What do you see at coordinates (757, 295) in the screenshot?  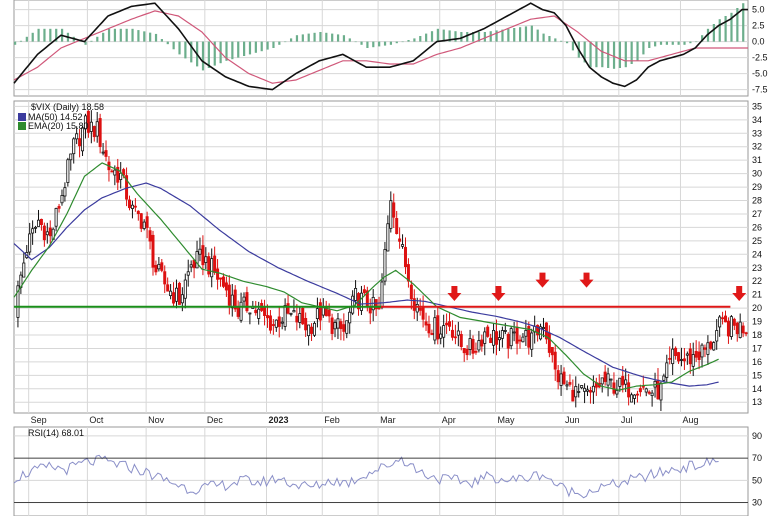 I see `price-ytick-label: 21` at bounding box center [757, 295].